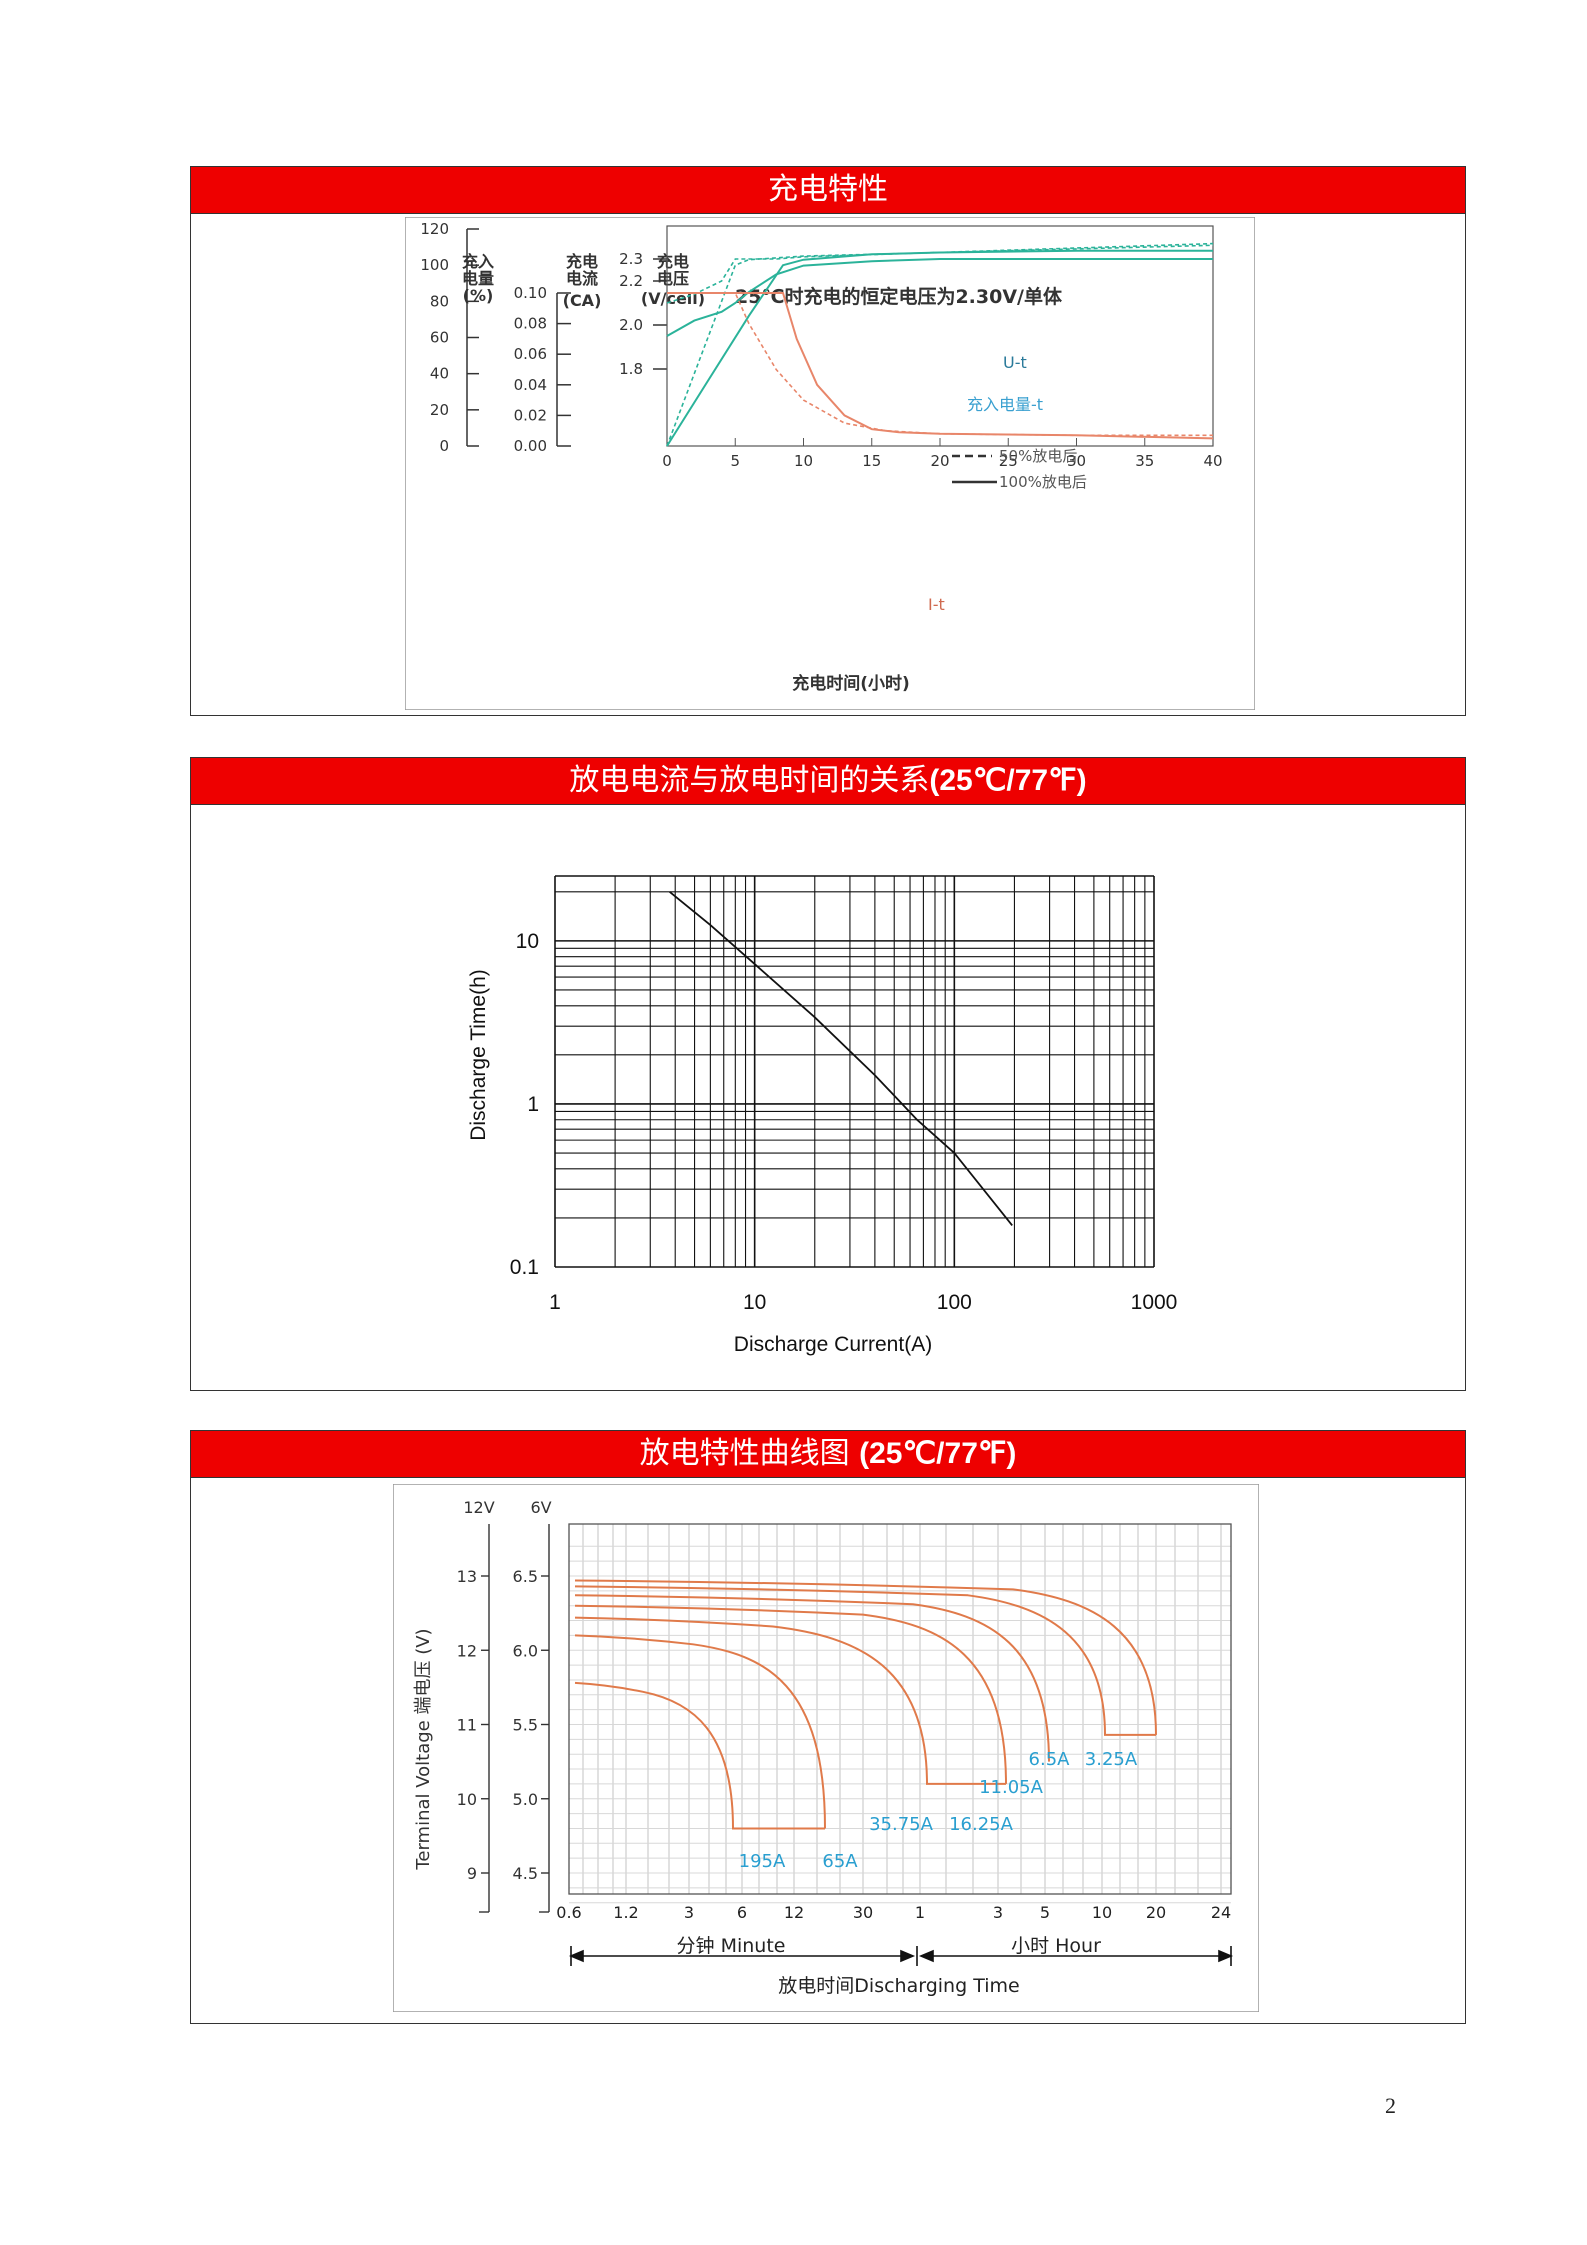 This screenshot has width=1587, height=2245. Describe the element at coordinates (936, 604) in the screenshot. I see `annotation-it: I-t` at that location.